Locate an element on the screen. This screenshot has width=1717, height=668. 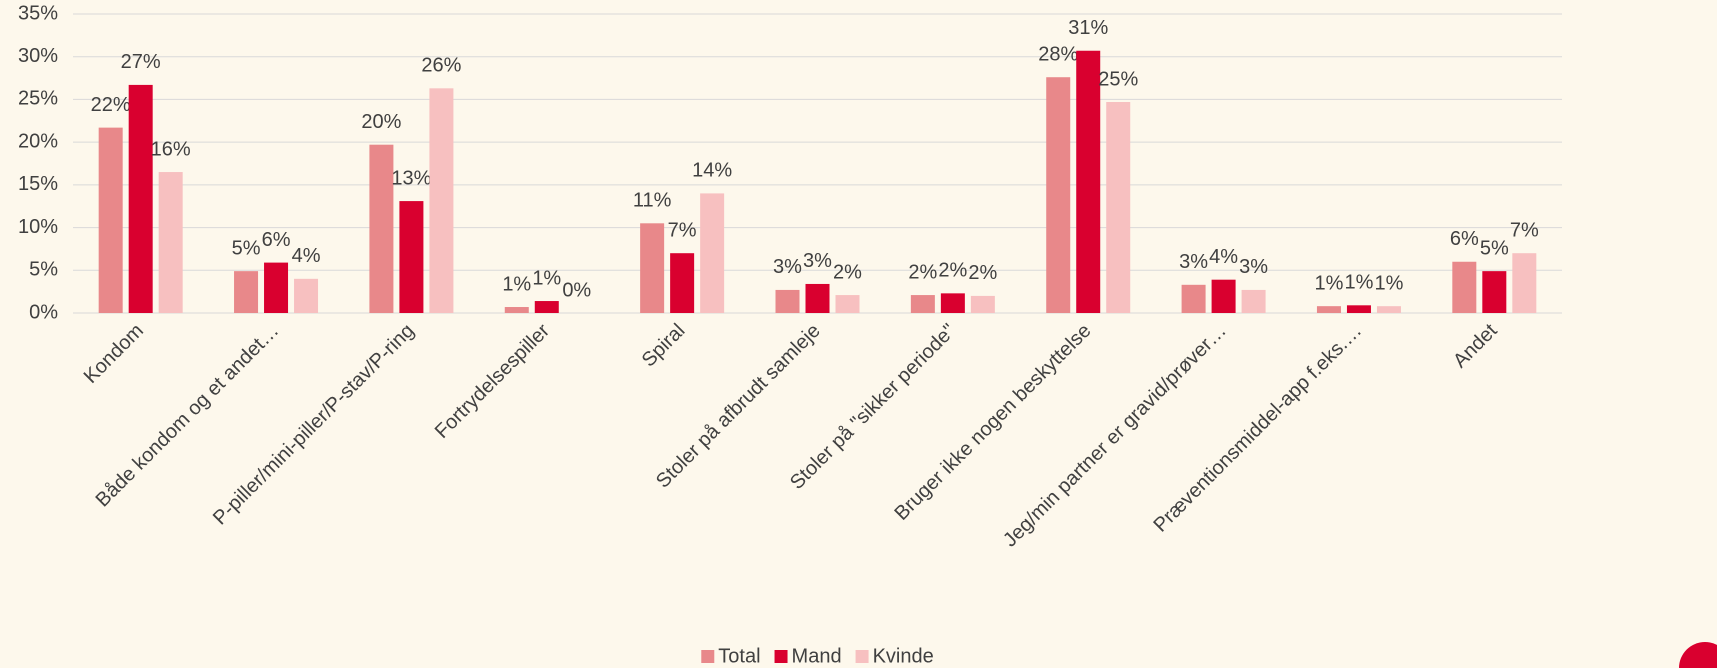
y-tick-label: 0% is located at coordinates (43, 312).